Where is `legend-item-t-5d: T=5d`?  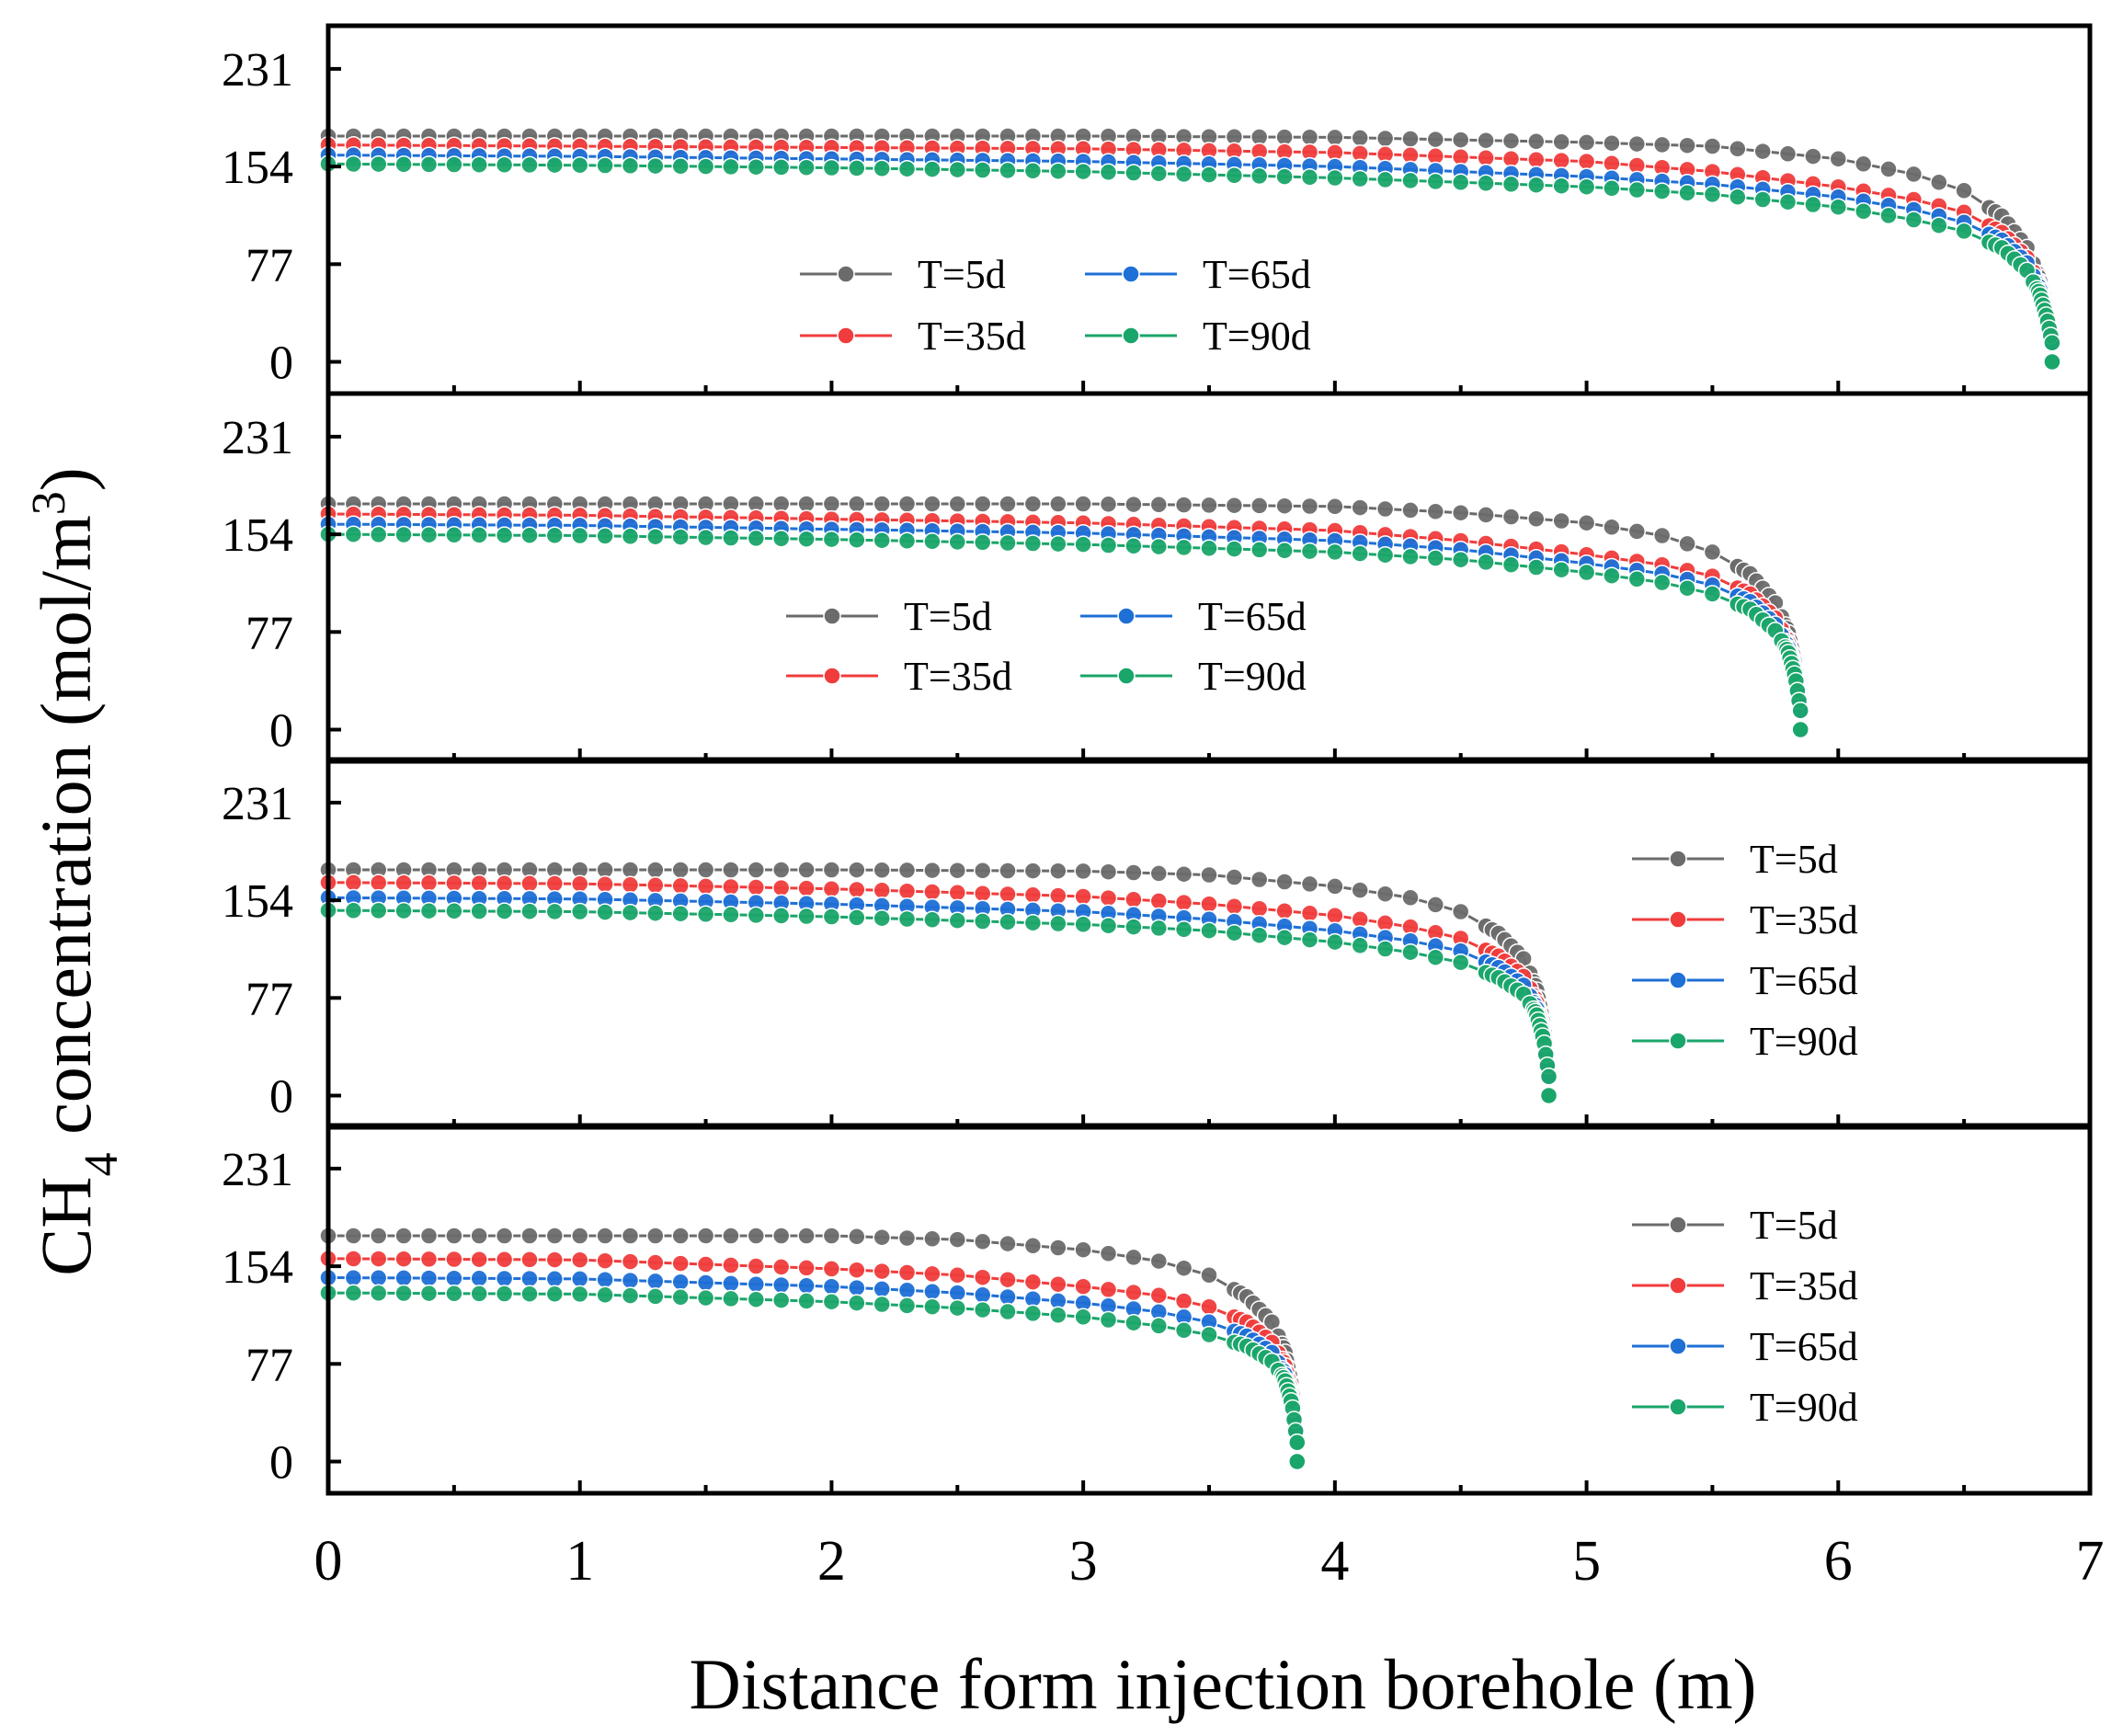 legend-item-t-5d: T=5d is located at coordinates (889, 616).